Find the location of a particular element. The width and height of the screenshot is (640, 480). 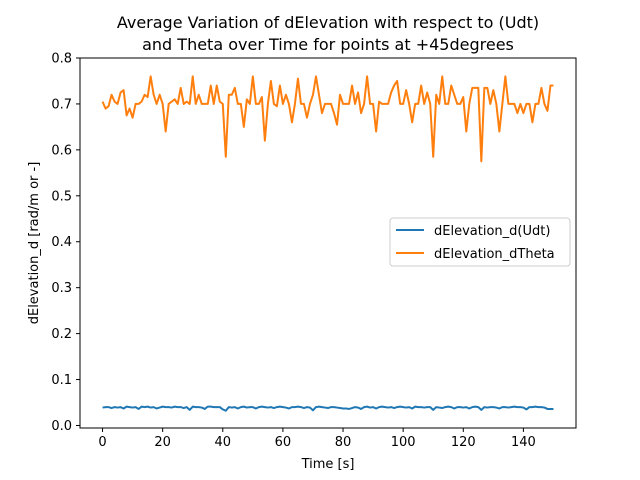

y-axis-label: dElevation_d [rad/m or -] is located at coordinates (34, 243).